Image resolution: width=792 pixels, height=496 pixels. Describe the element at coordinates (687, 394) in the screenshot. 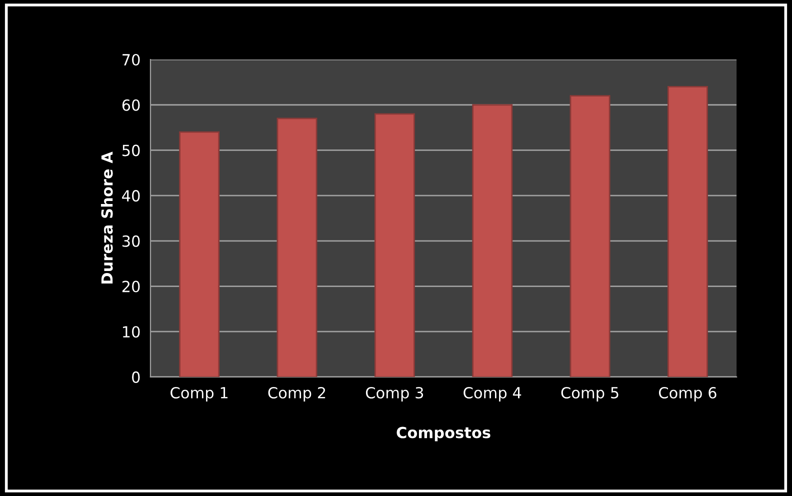

I see `x-tick-label: Comp 6` at that location.